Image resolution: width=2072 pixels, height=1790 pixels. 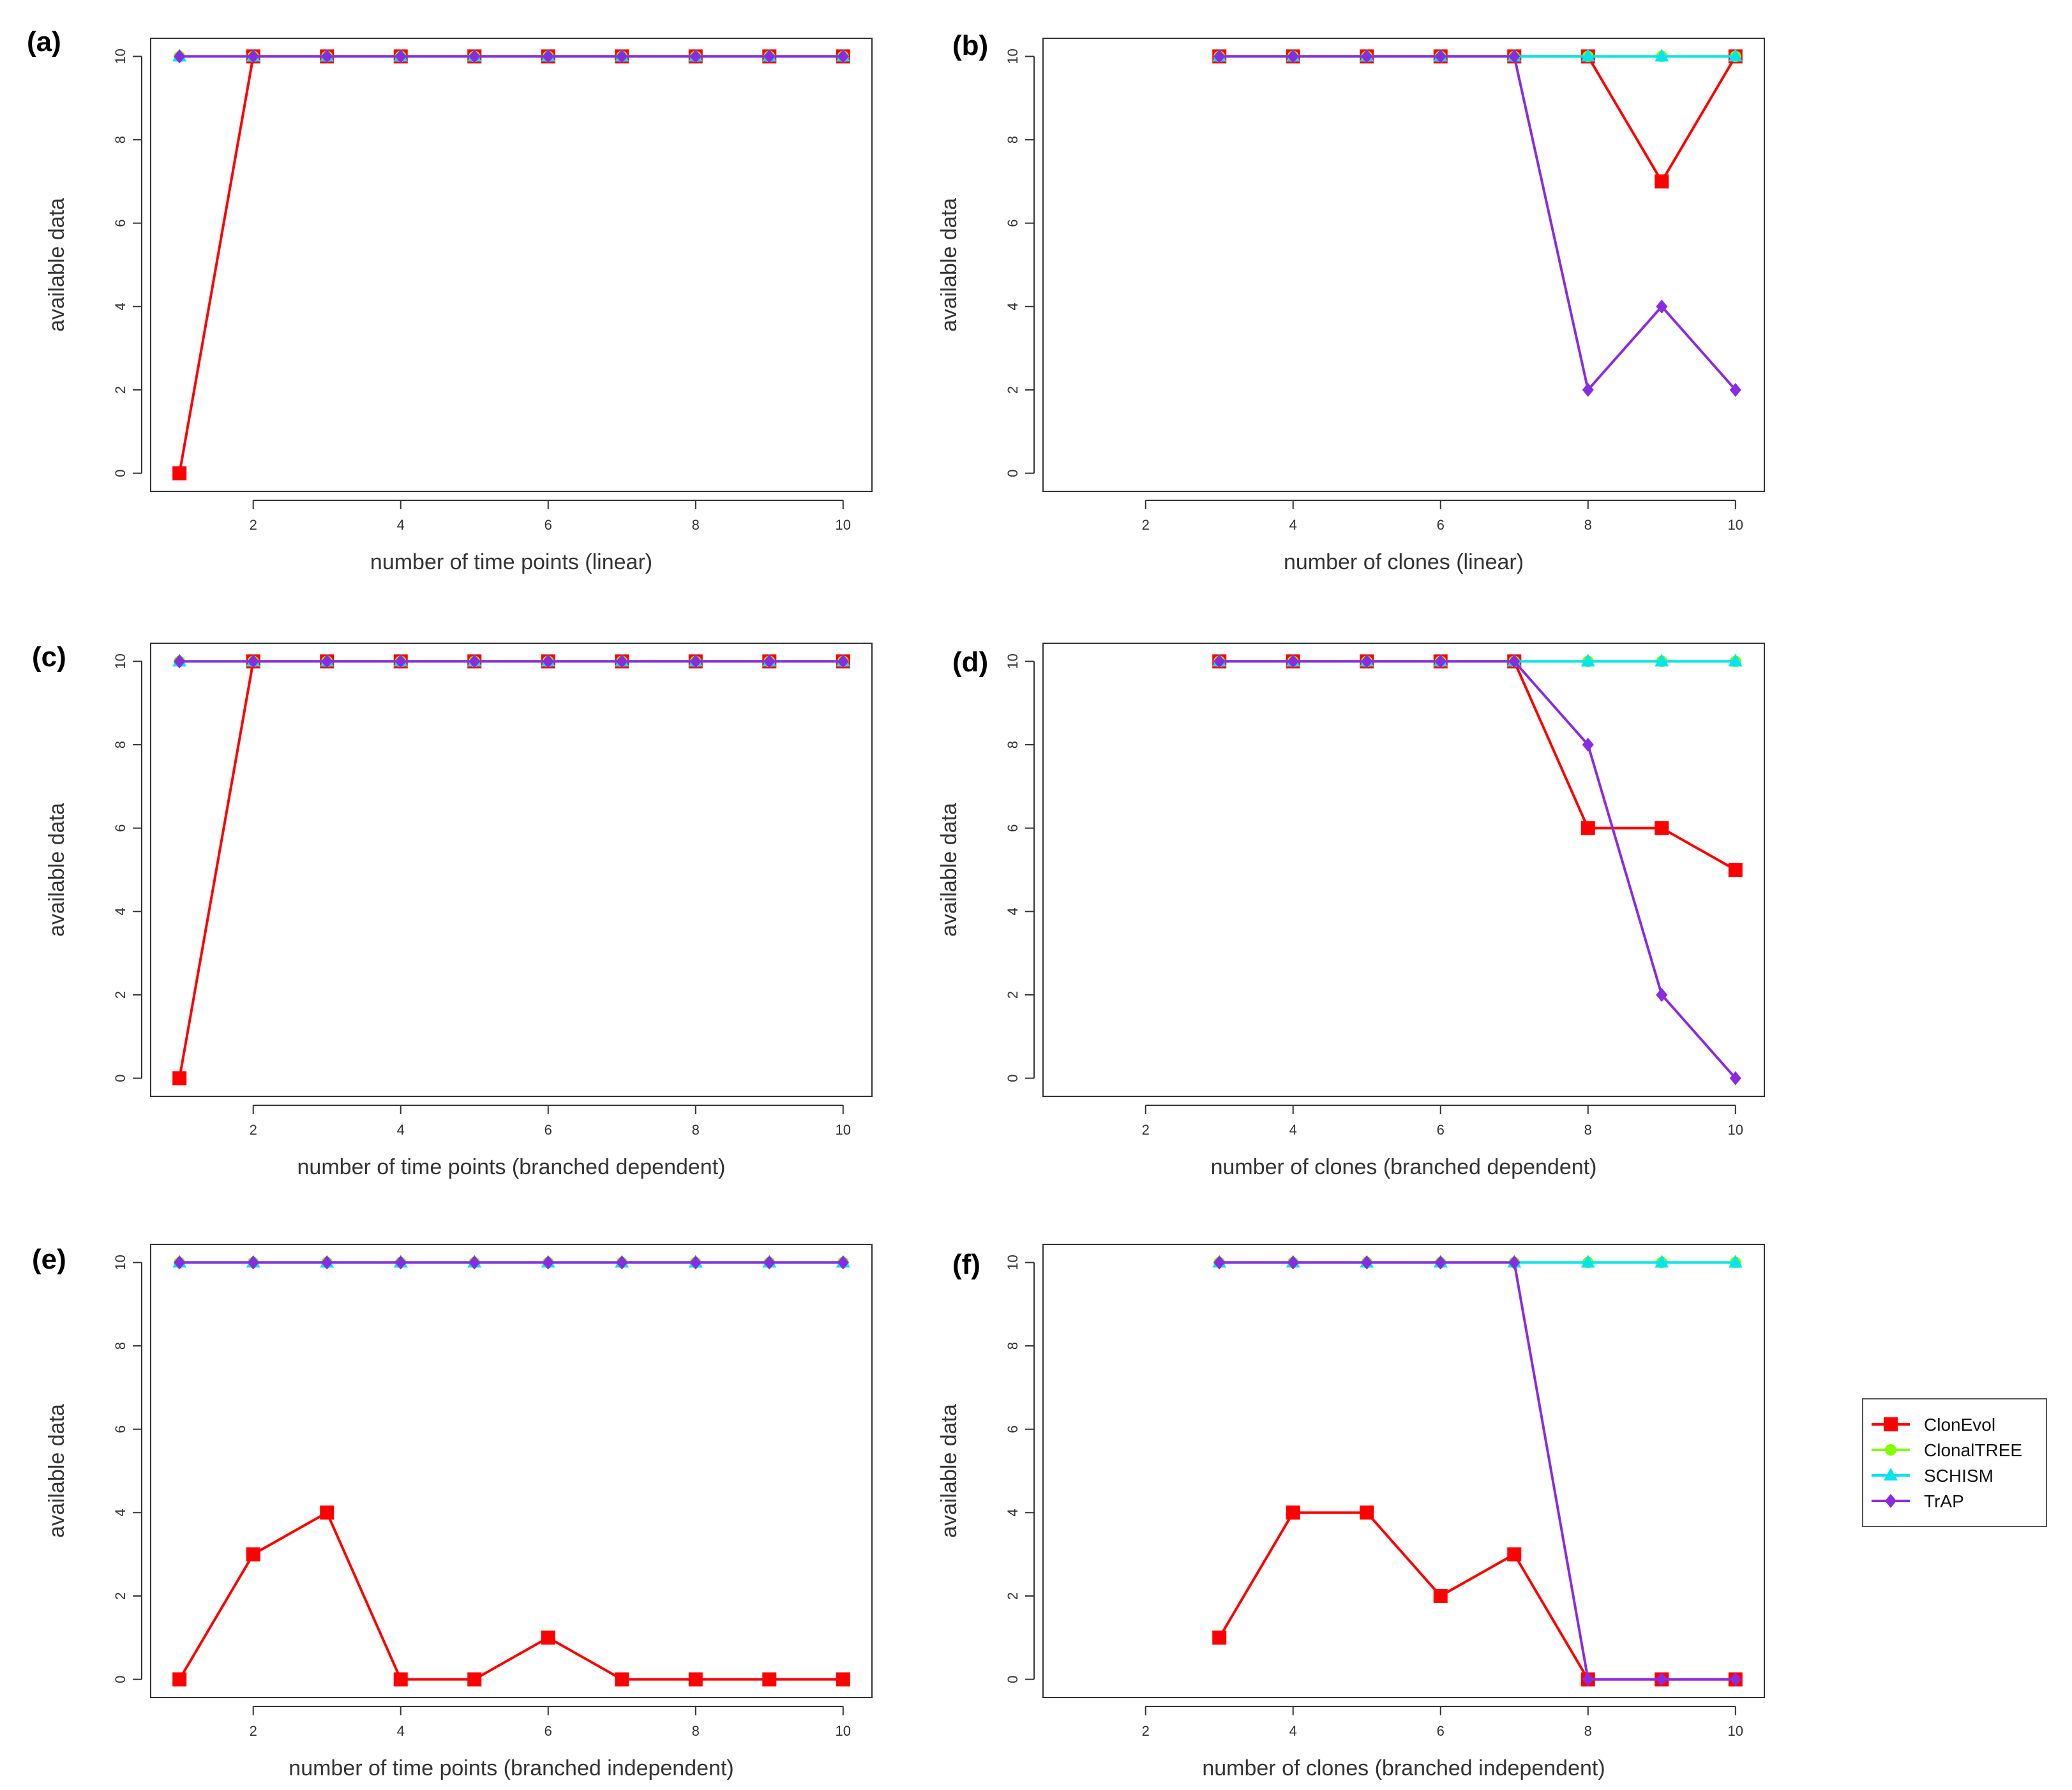 I want to click on plot-frame, so click(x=1403, y=870).